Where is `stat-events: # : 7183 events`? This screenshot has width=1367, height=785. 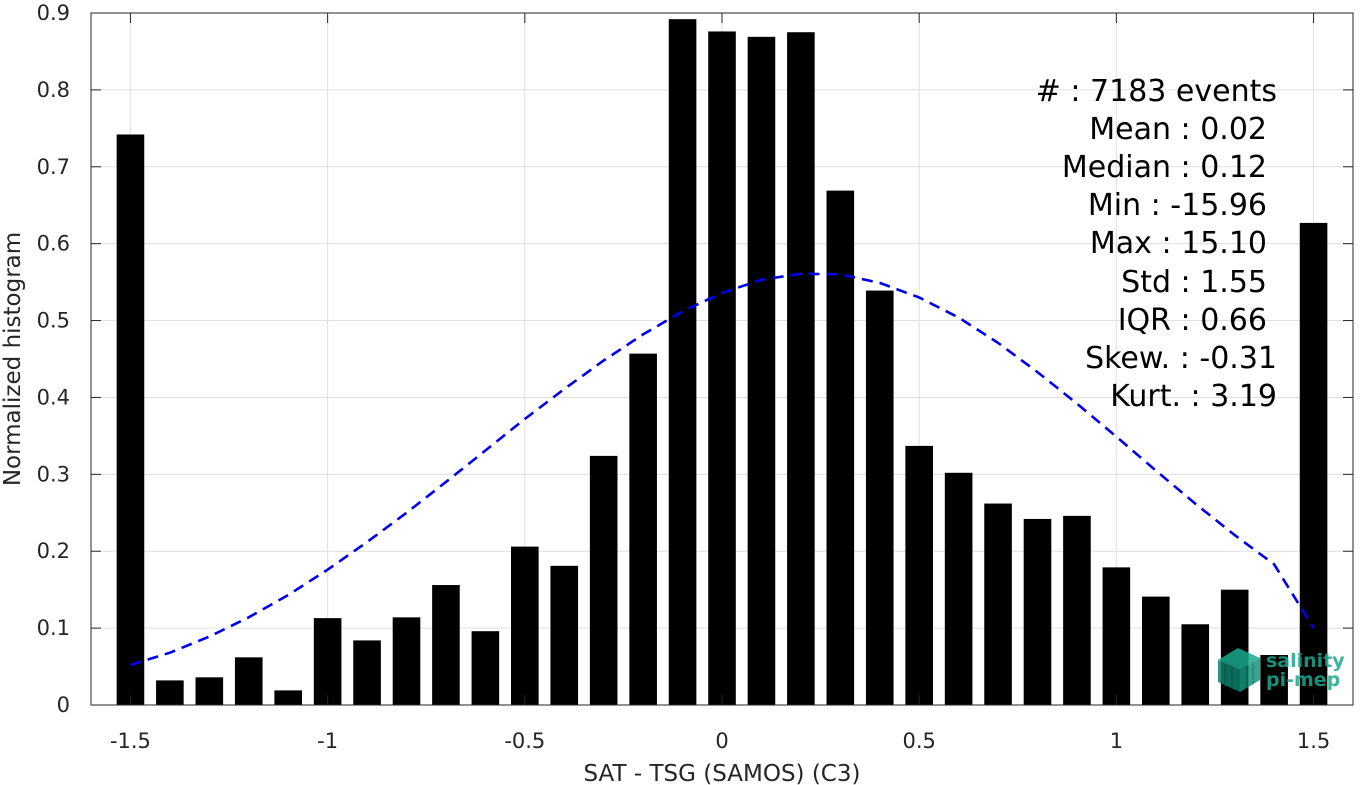
stat-events: # : 7183 events is located at coordinates (1156, 91).